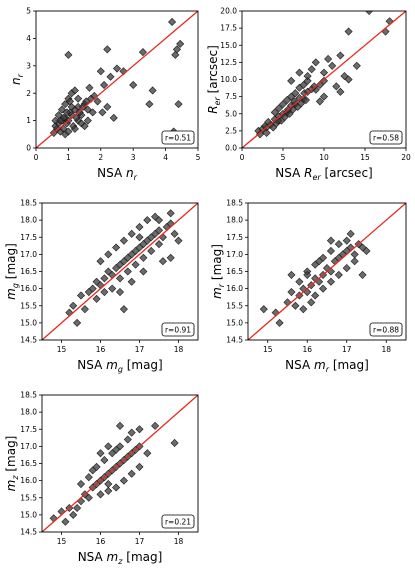 Image resolution: width=415 pixels, height=571 pixels. I want to click on x-axis-label: NSA mr [mag], so click(327, 366).